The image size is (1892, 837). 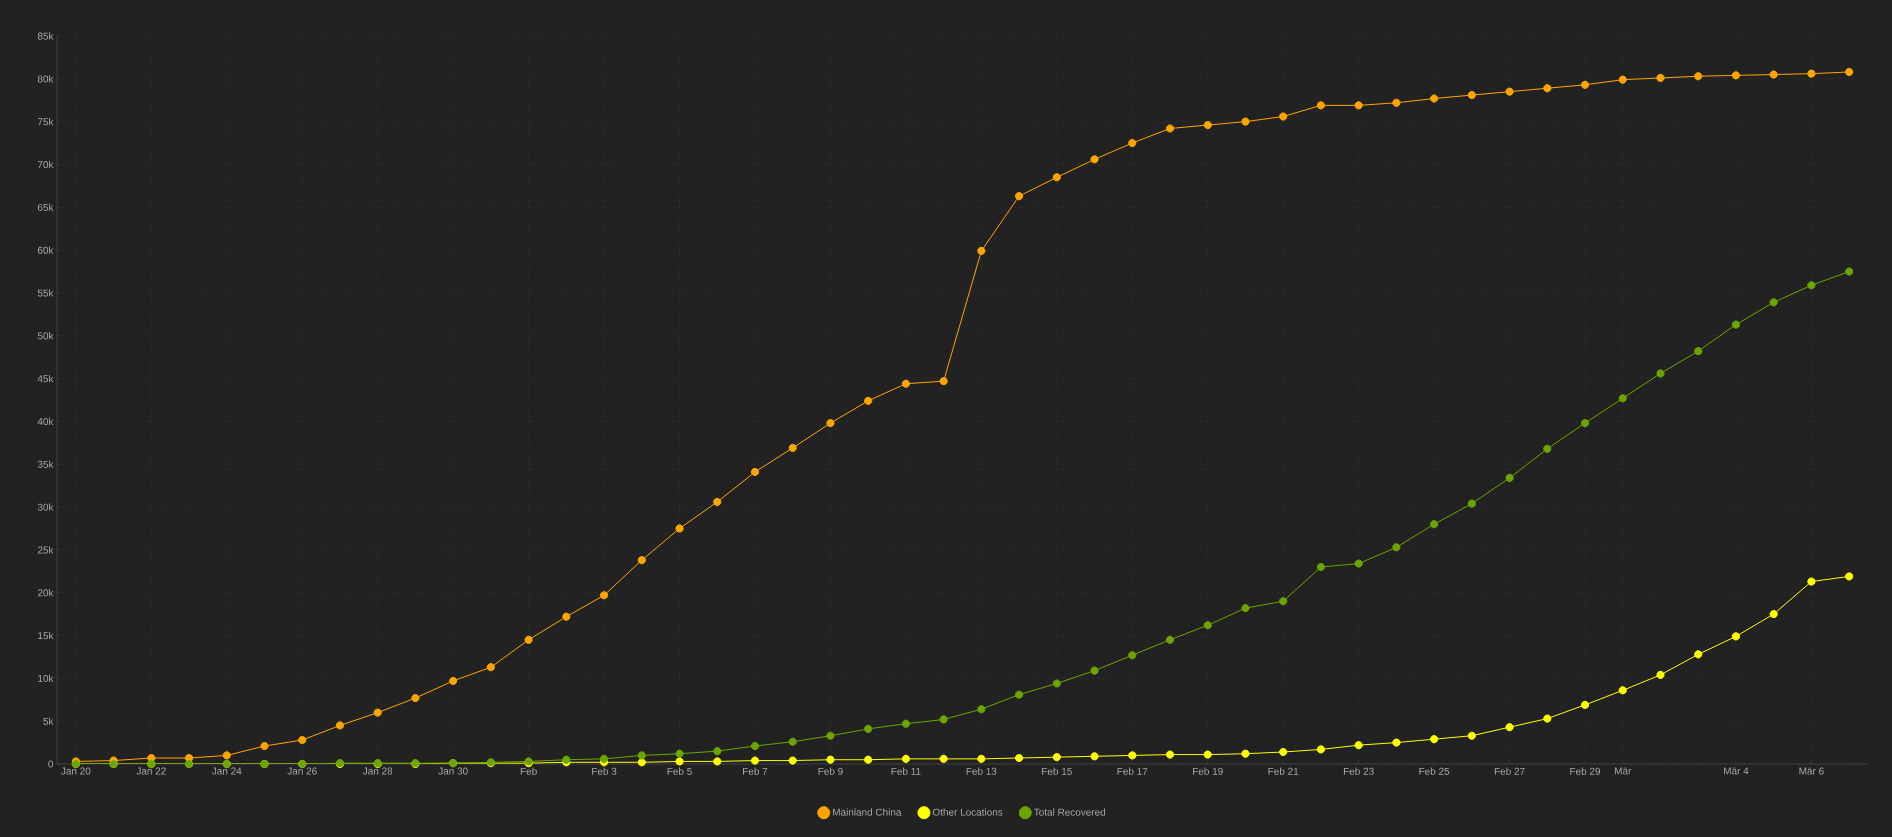 I want to click on y-tick-label: 60k, so click(x=45, y=250).